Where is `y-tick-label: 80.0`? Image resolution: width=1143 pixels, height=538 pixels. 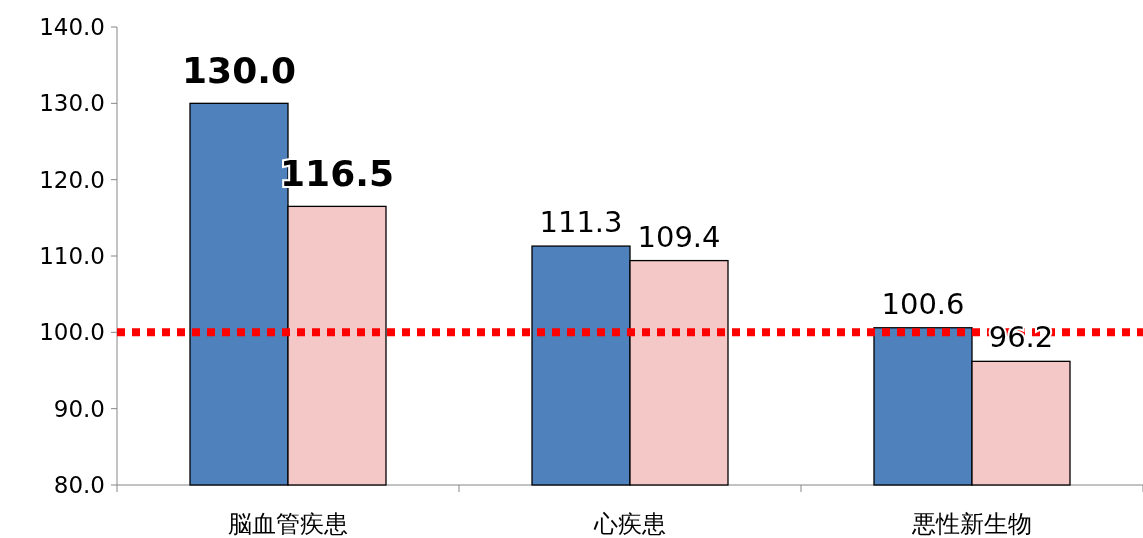
y-tick-label: 80.0 is located at coordinates (79, 485).